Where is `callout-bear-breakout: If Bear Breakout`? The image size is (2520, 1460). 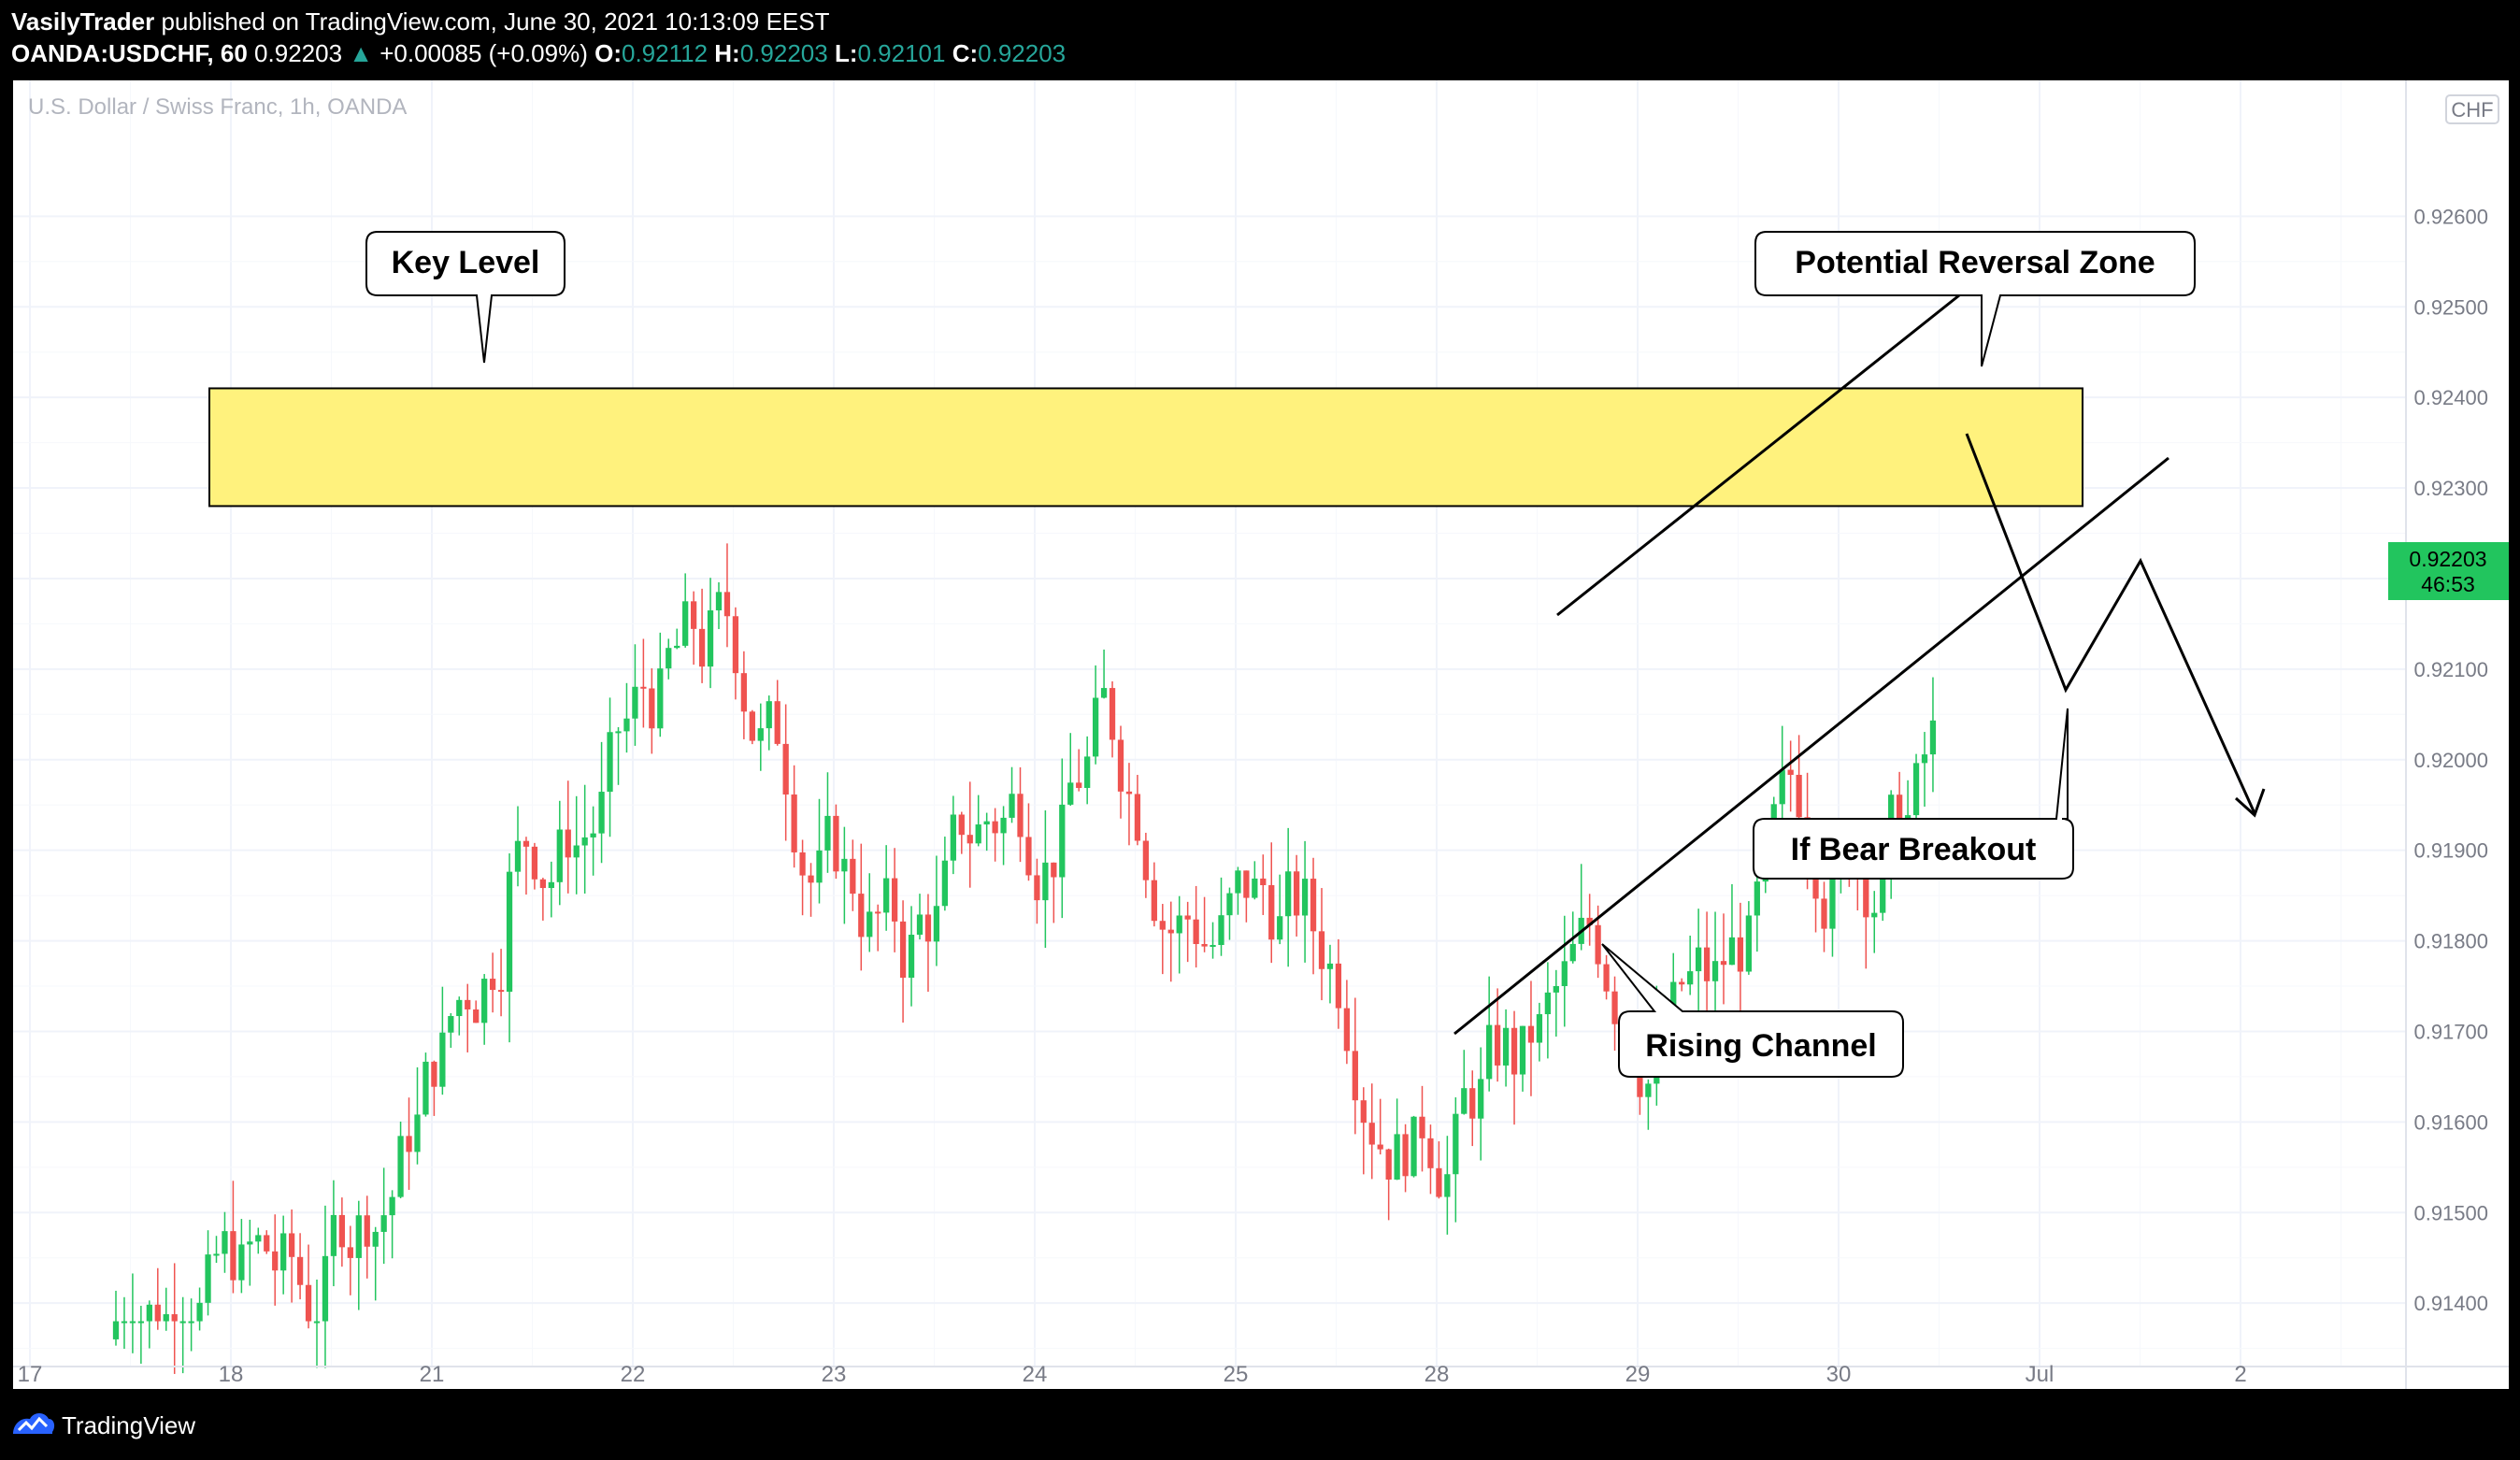 callout-bear-breakout: If Bear Breakout is located at coordinates (1913, 794).